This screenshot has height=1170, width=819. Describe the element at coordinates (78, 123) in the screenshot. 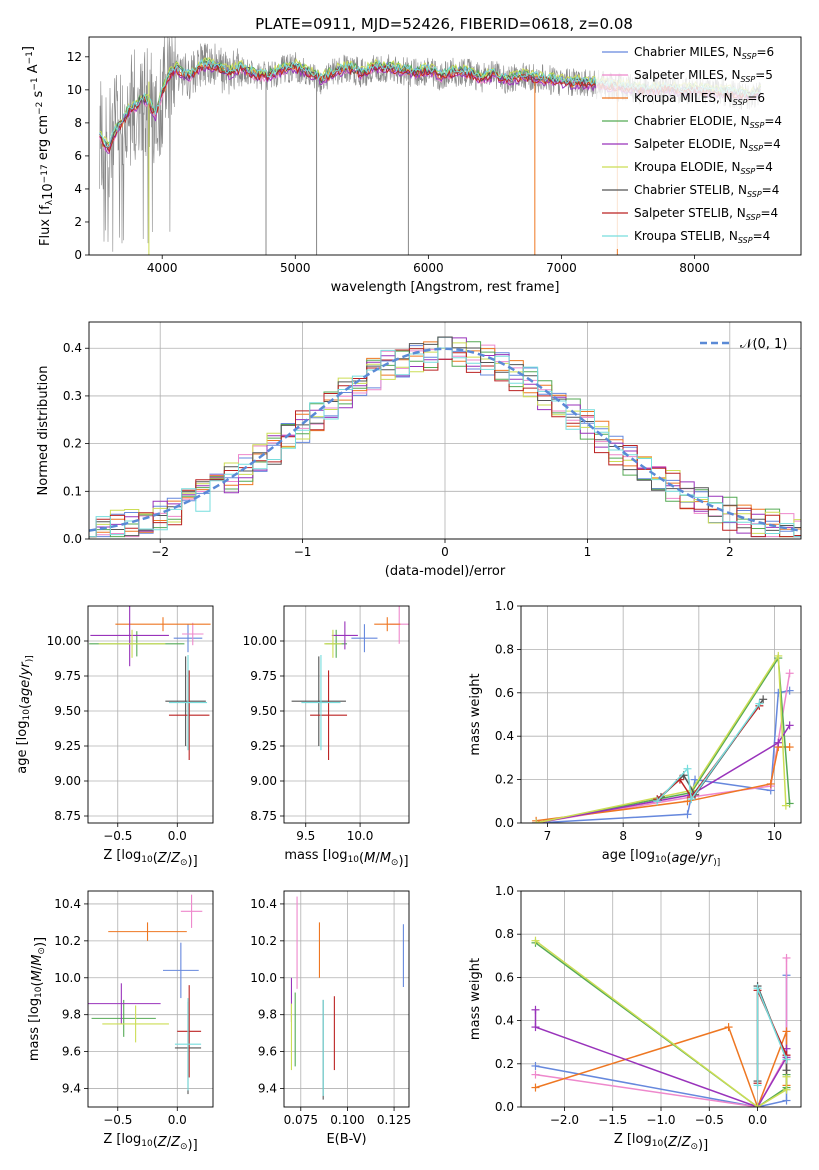

I see `y-tick-label: 8` at that location.